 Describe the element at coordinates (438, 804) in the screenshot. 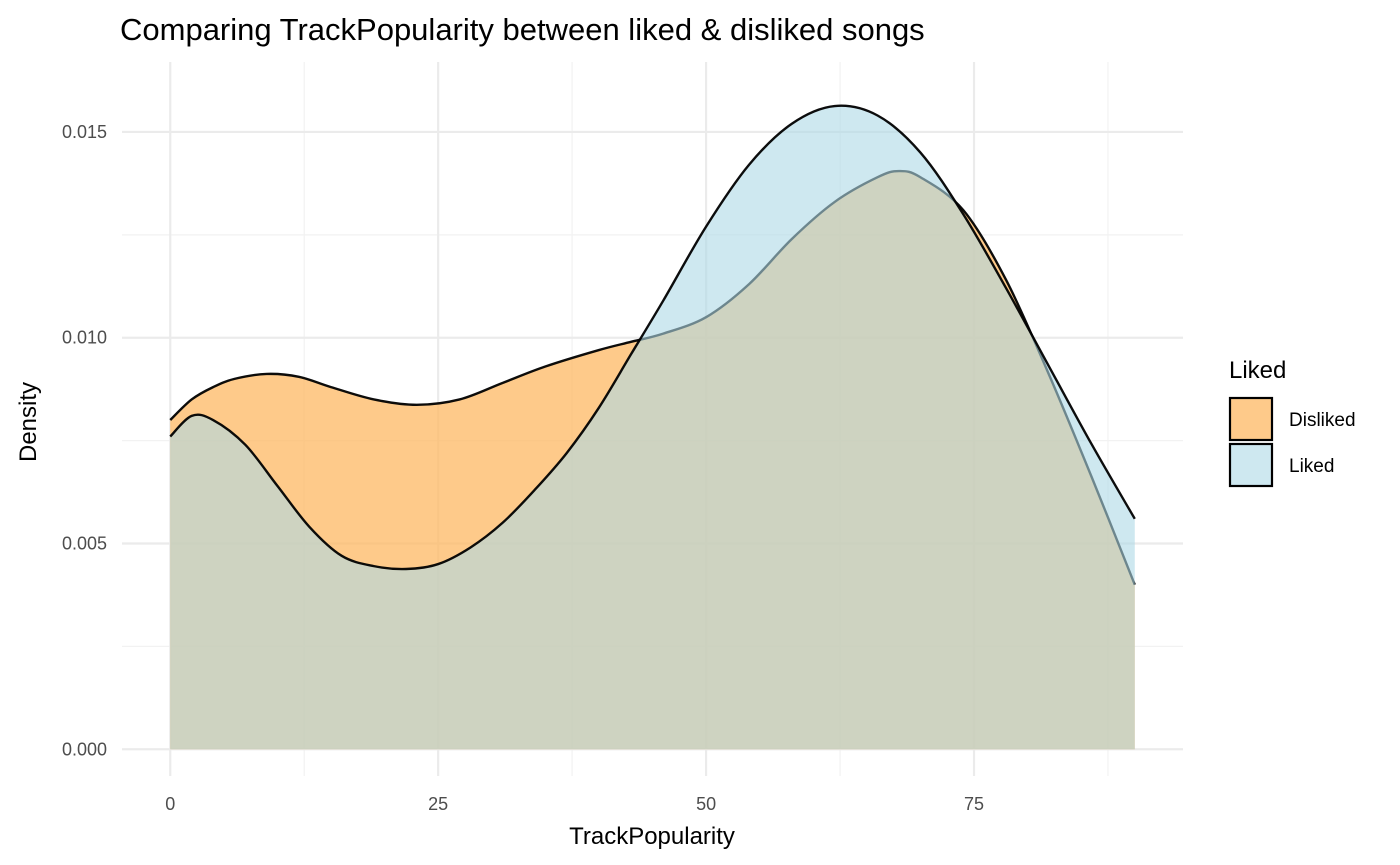

I see `x-tick-label: 25` at that location.